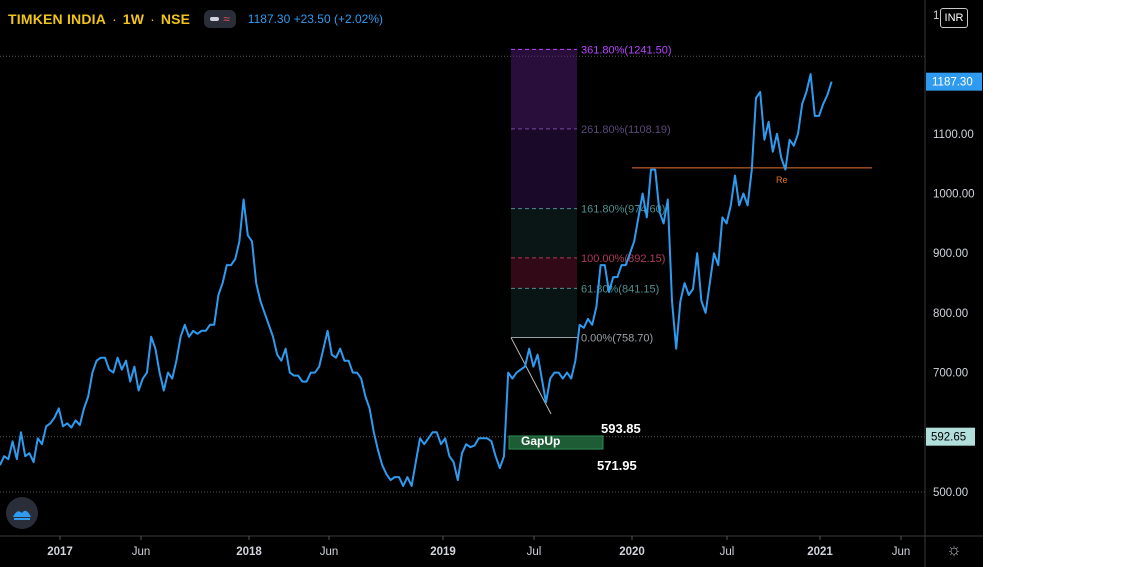  I want to click on fib-level-label: 100.00%(892.15), so click(623, 259).